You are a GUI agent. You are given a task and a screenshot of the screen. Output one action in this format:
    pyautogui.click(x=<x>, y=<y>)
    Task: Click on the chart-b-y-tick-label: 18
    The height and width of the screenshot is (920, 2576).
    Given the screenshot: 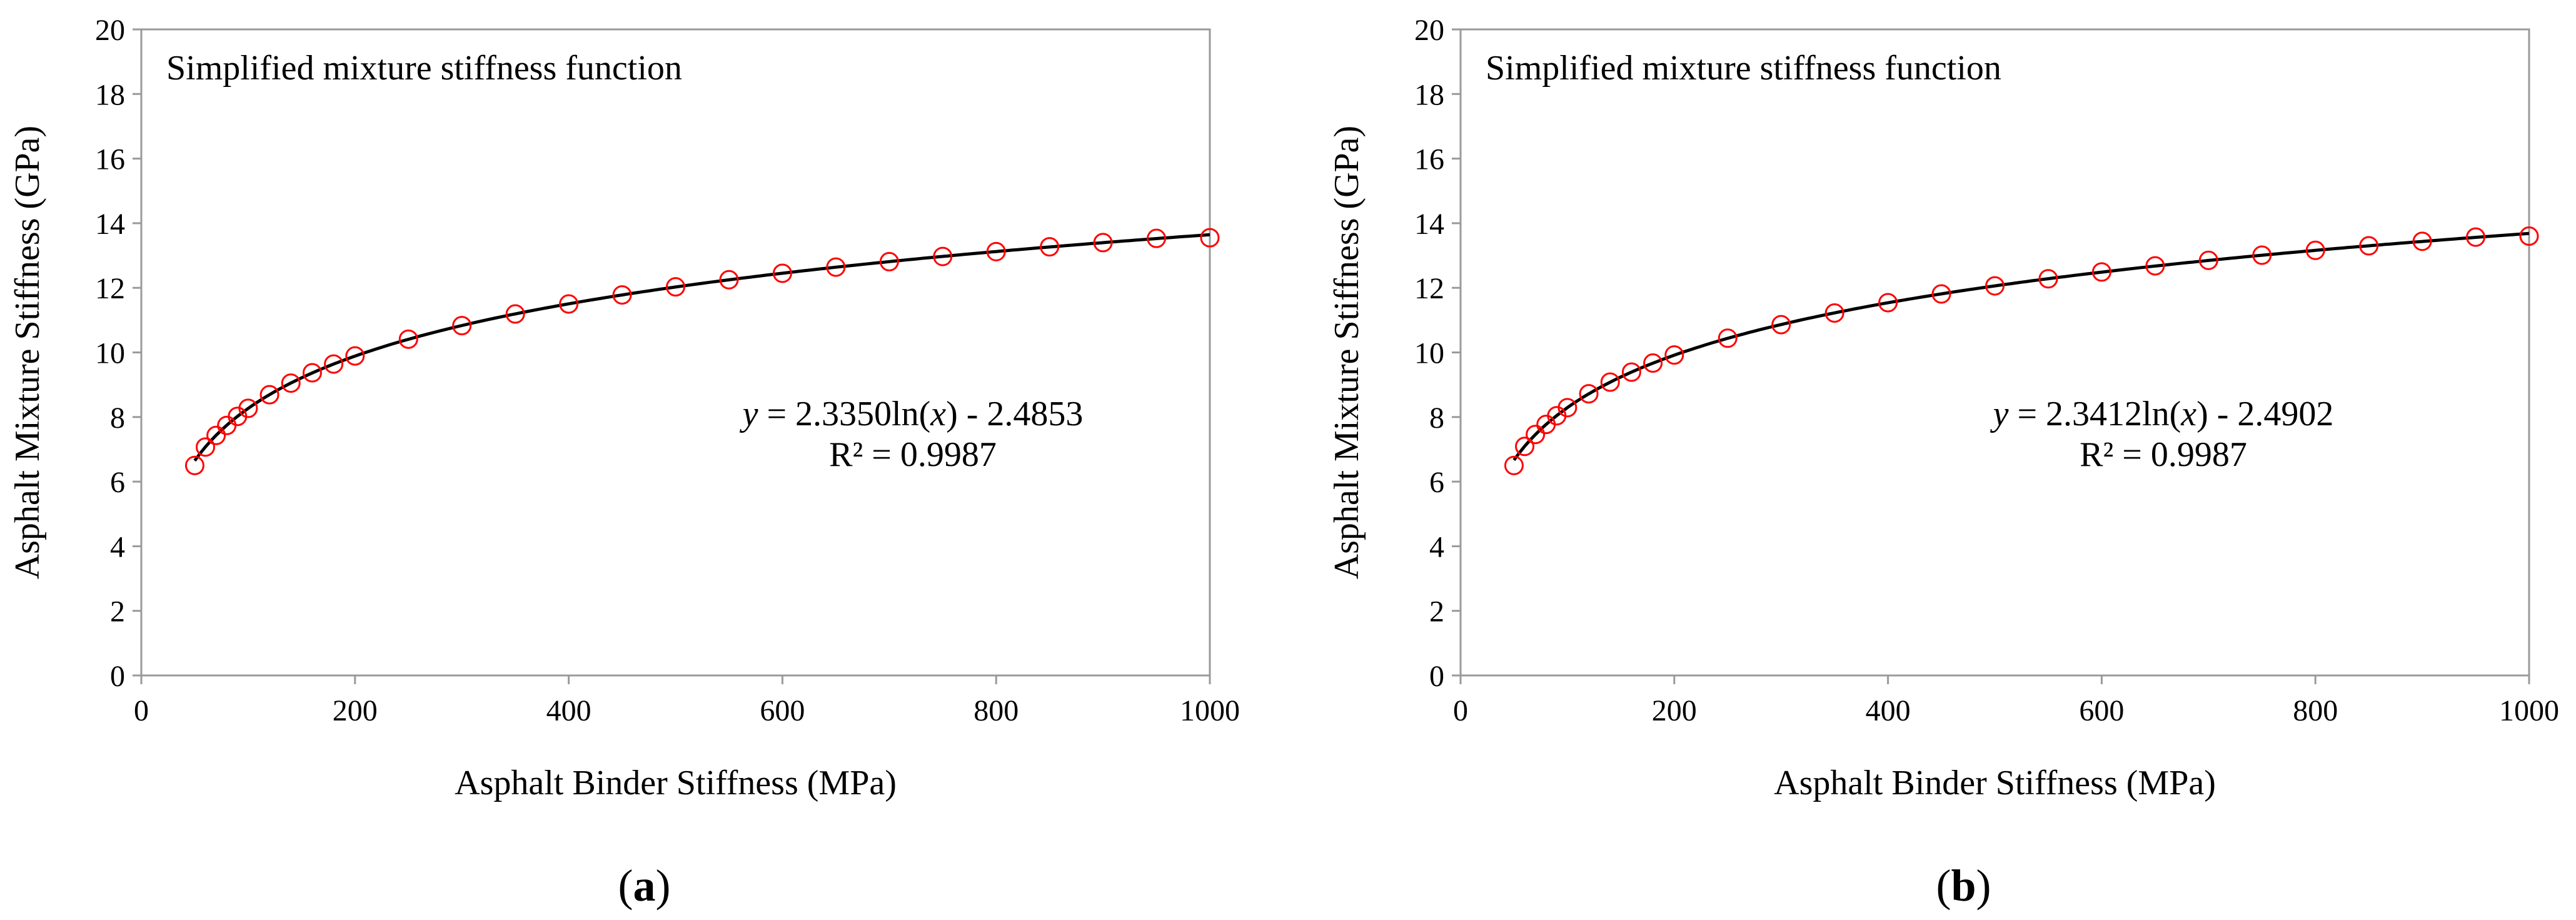 What is the action you would take?
    pyautogui.click(x=1429, y=94)
    